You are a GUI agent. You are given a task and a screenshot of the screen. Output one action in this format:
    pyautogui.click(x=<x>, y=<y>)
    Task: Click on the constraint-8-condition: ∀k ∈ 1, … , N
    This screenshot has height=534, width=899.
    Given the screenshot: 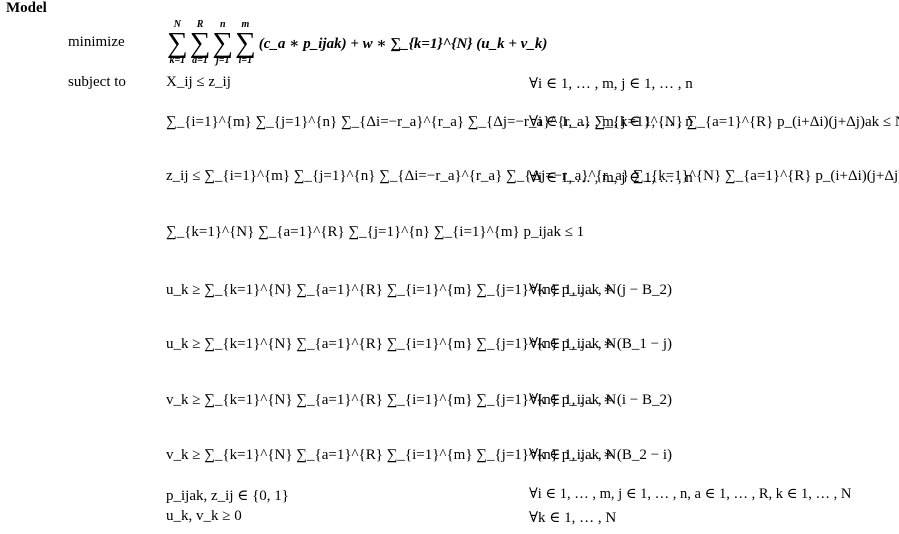 What is the action you would take?
    pyautogui.click(x=572, y=454)
    